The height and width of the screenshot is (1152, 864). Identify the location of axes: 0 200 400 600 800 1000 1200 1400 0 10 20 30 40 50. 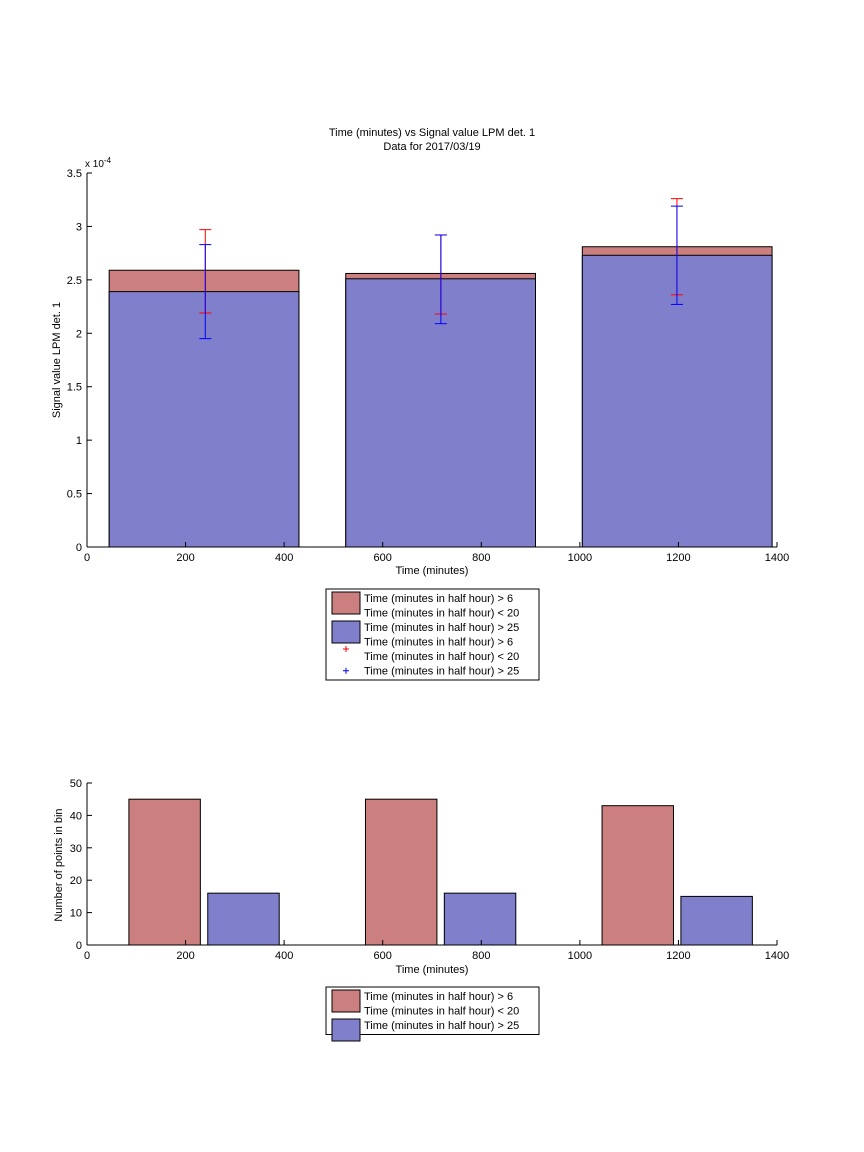
(429, 870).